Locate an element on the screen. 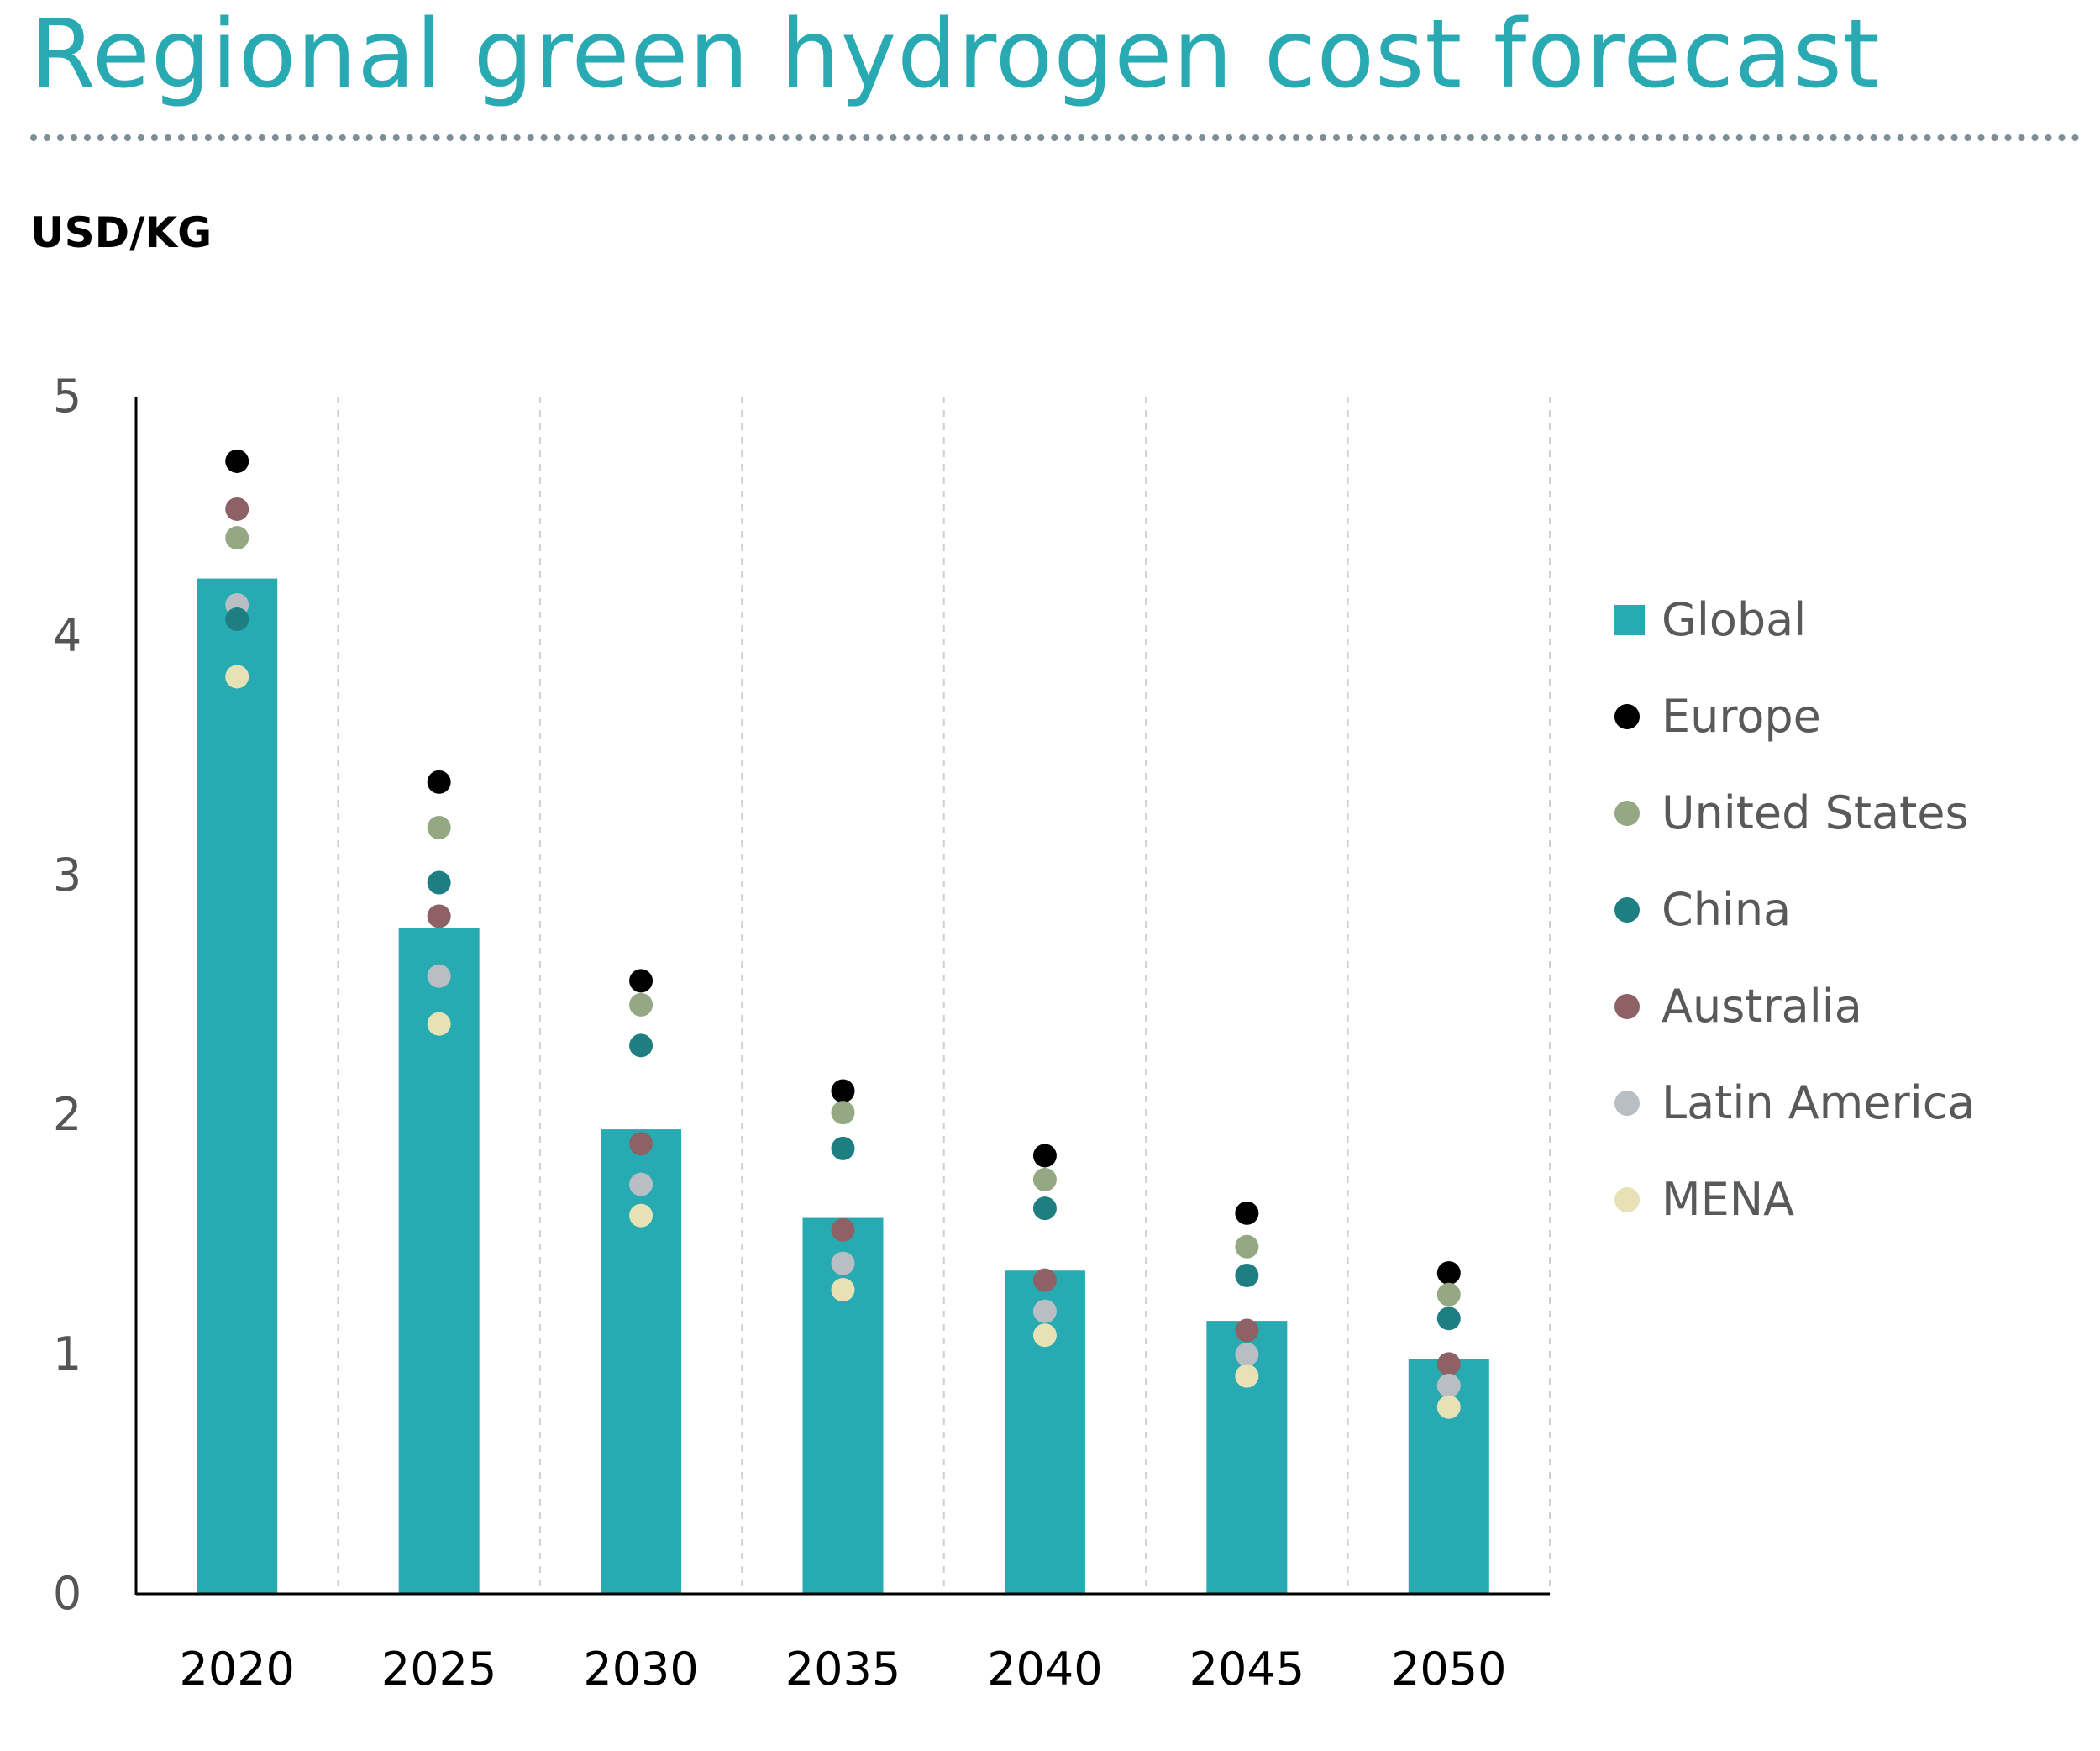 This screenshot has height=1751, width=2100. legend-item-mena: MENA is located at coordinates (1795, 1199).